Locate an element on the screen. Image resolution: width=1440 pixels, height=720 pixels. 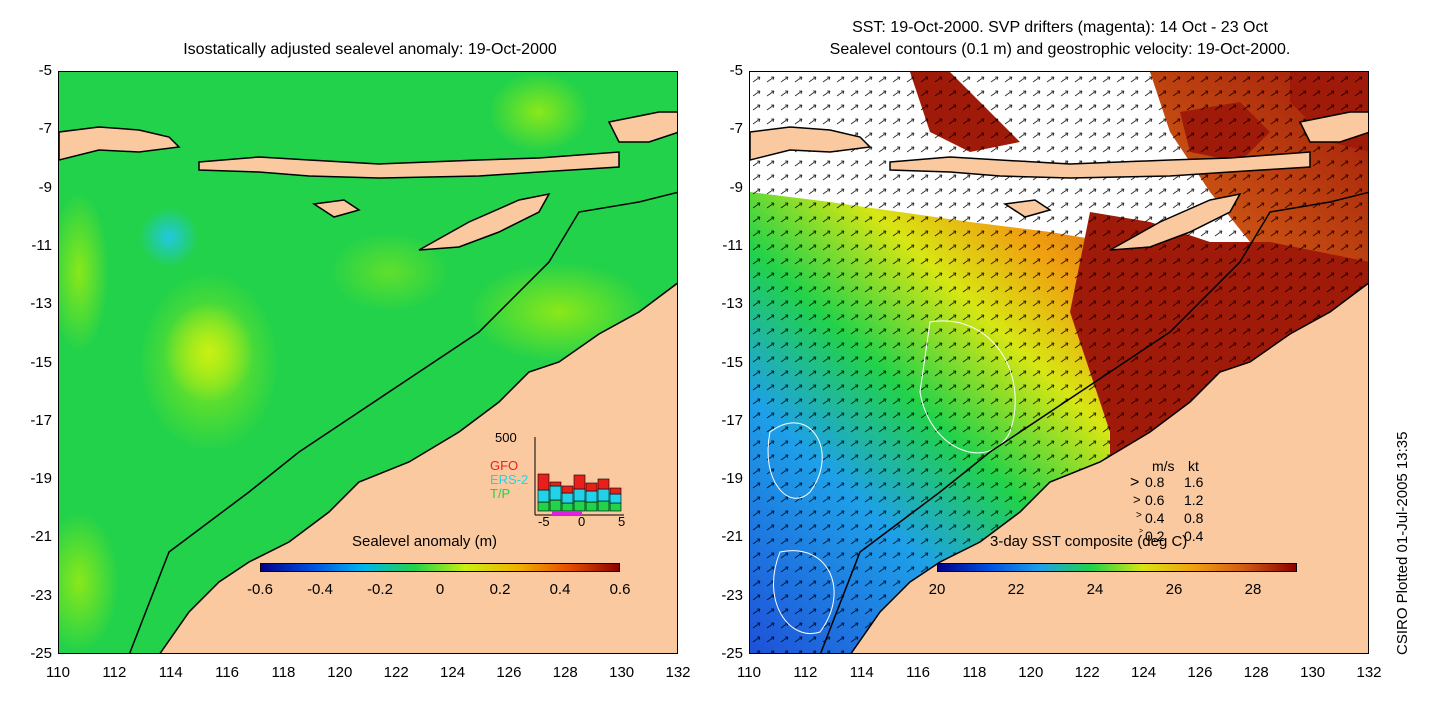
left-y-tick: -7 is located at coordinates (45, 129).